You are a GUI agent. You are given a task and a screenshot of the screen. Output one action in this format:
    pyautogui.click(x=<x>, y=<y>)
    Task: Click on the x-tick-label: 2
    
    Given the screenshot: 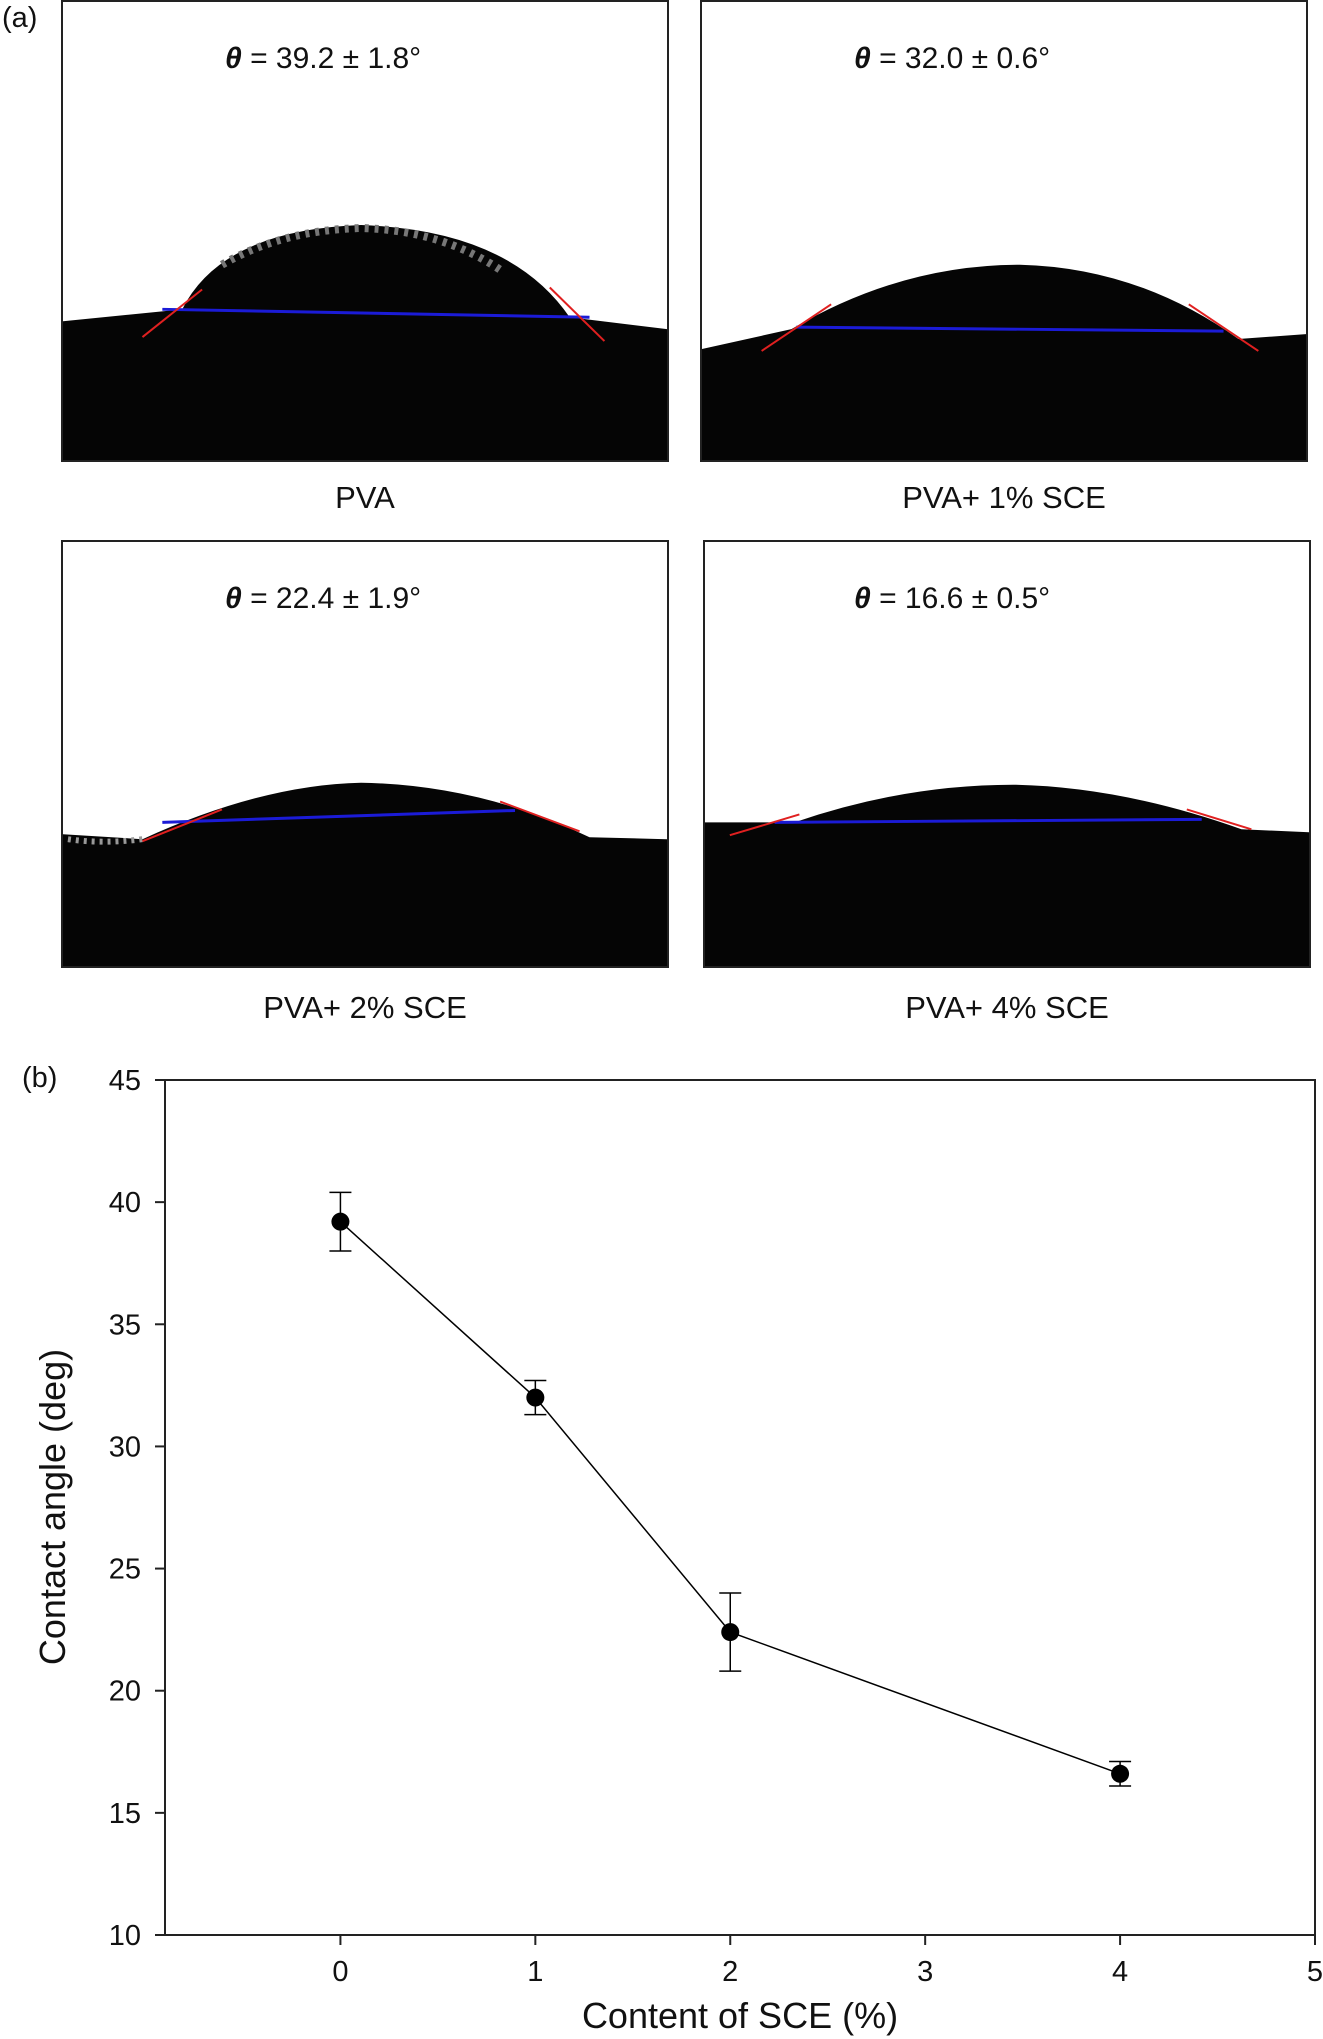 What is the action you would take?
    pyautogui.click(x=730, y=1972)
    